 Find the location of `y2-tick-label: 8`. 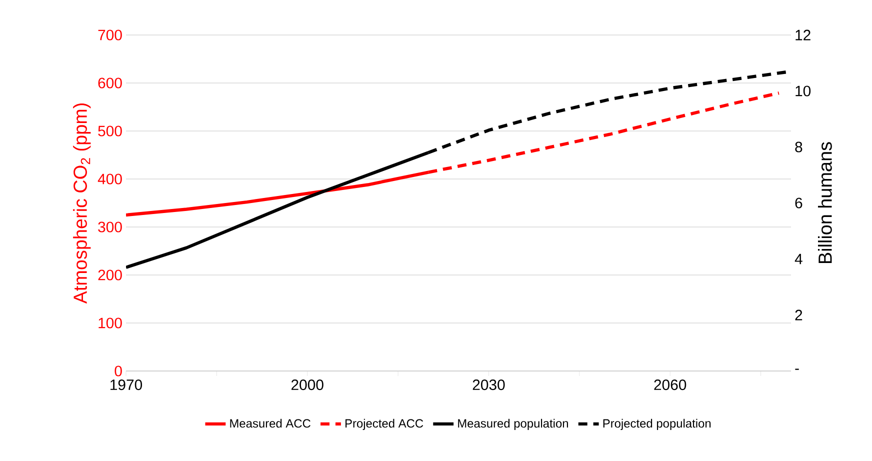

y2-tick-label: 8 is located at coordinates (798, 147).